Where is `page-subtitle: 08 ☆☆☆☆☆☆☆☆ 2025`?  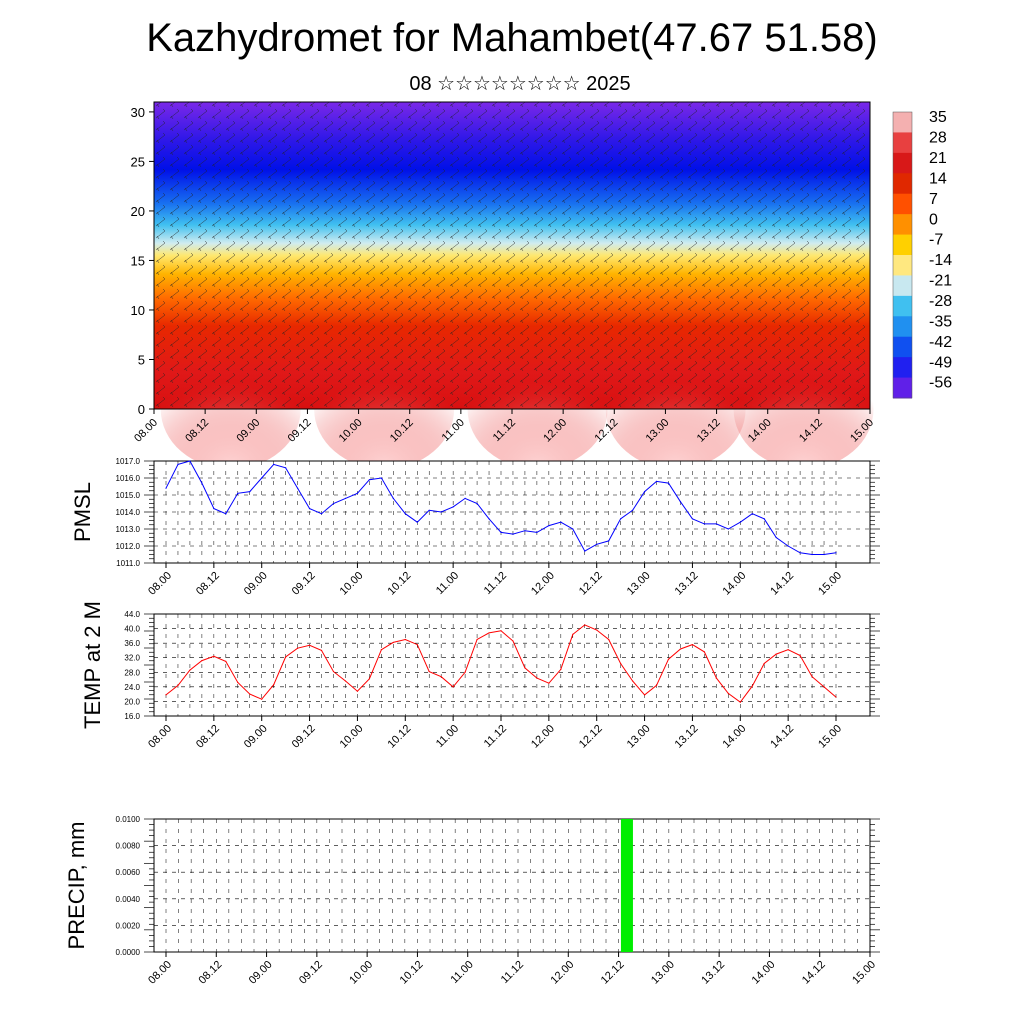 page-subtitle: 08 ☆☆☆☆☆☆☆☆ 2025 is located at coordinates (520, 84).